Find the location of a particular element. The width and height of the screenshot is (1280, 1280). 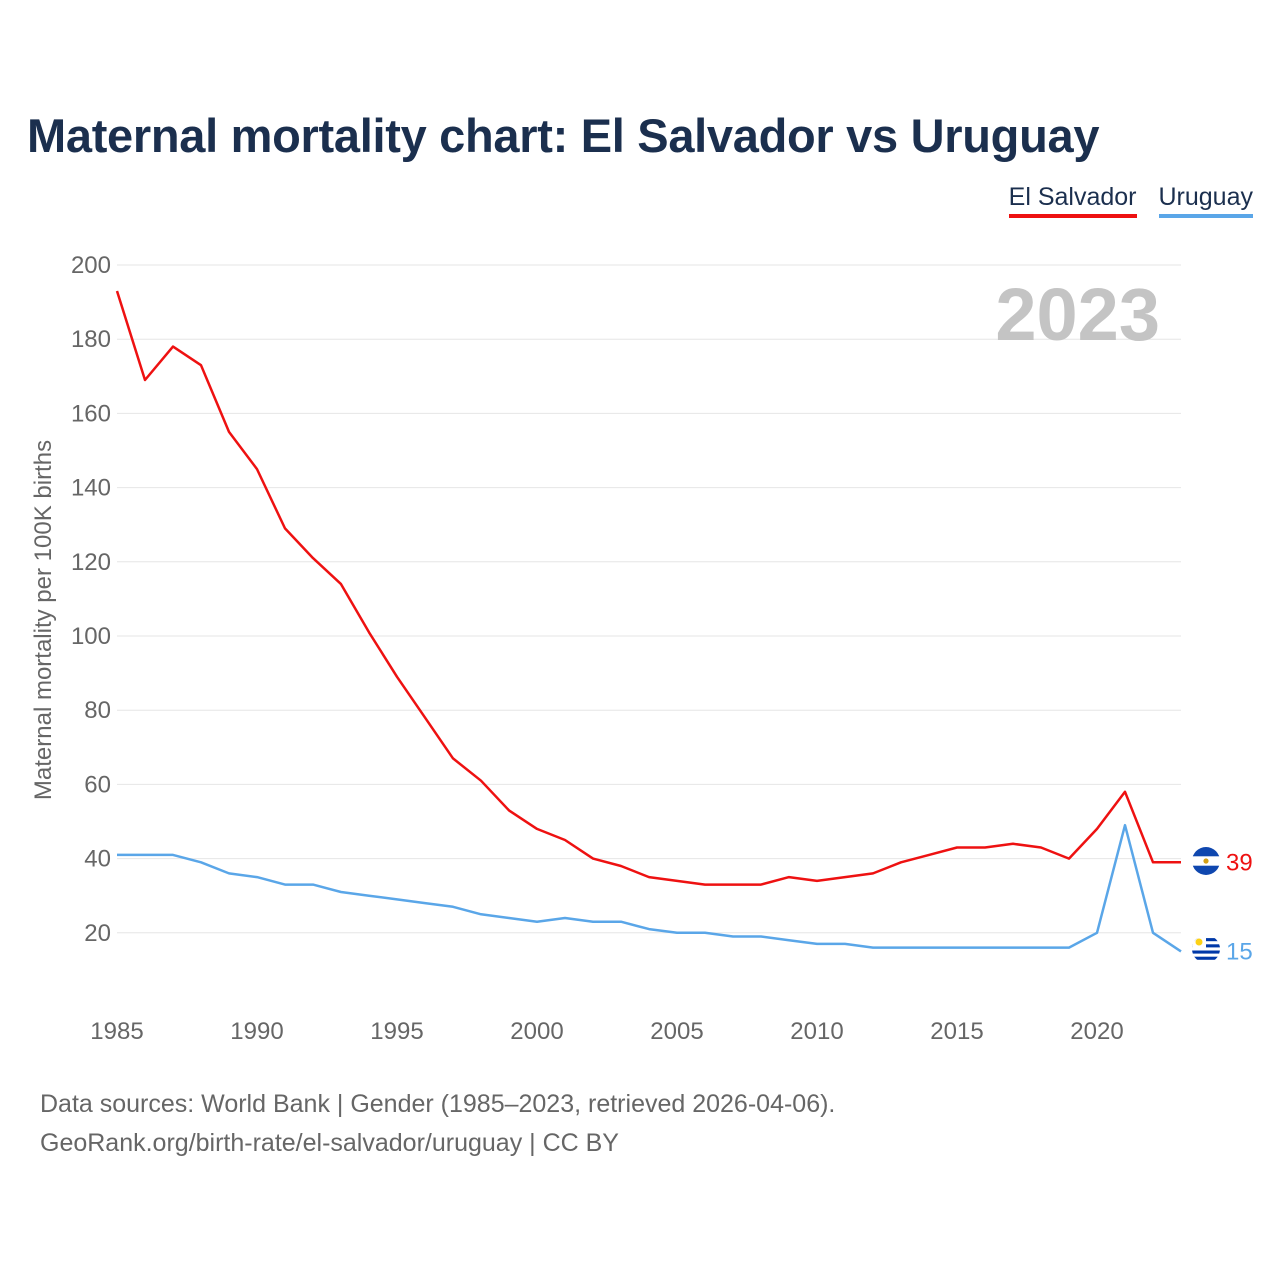

y-tick-label: 120 is located at coordinates (91, 562).